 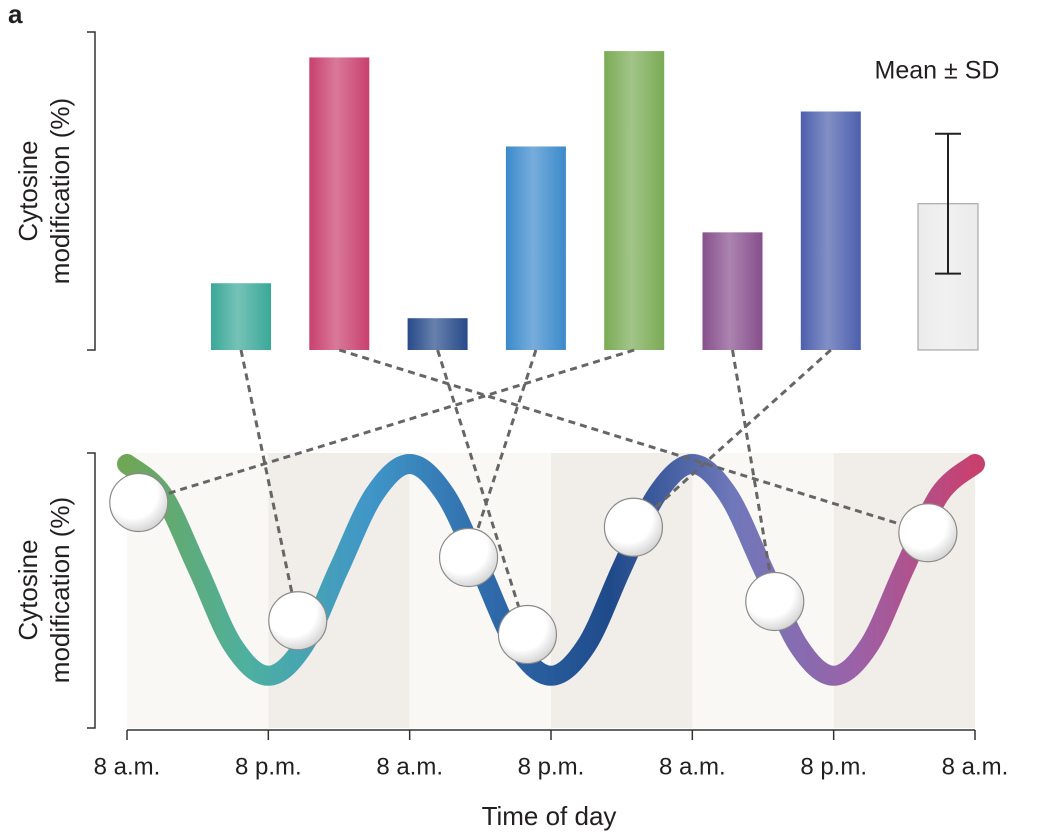 I want to click on x-label: Time of day, so click(x=549, y=816).